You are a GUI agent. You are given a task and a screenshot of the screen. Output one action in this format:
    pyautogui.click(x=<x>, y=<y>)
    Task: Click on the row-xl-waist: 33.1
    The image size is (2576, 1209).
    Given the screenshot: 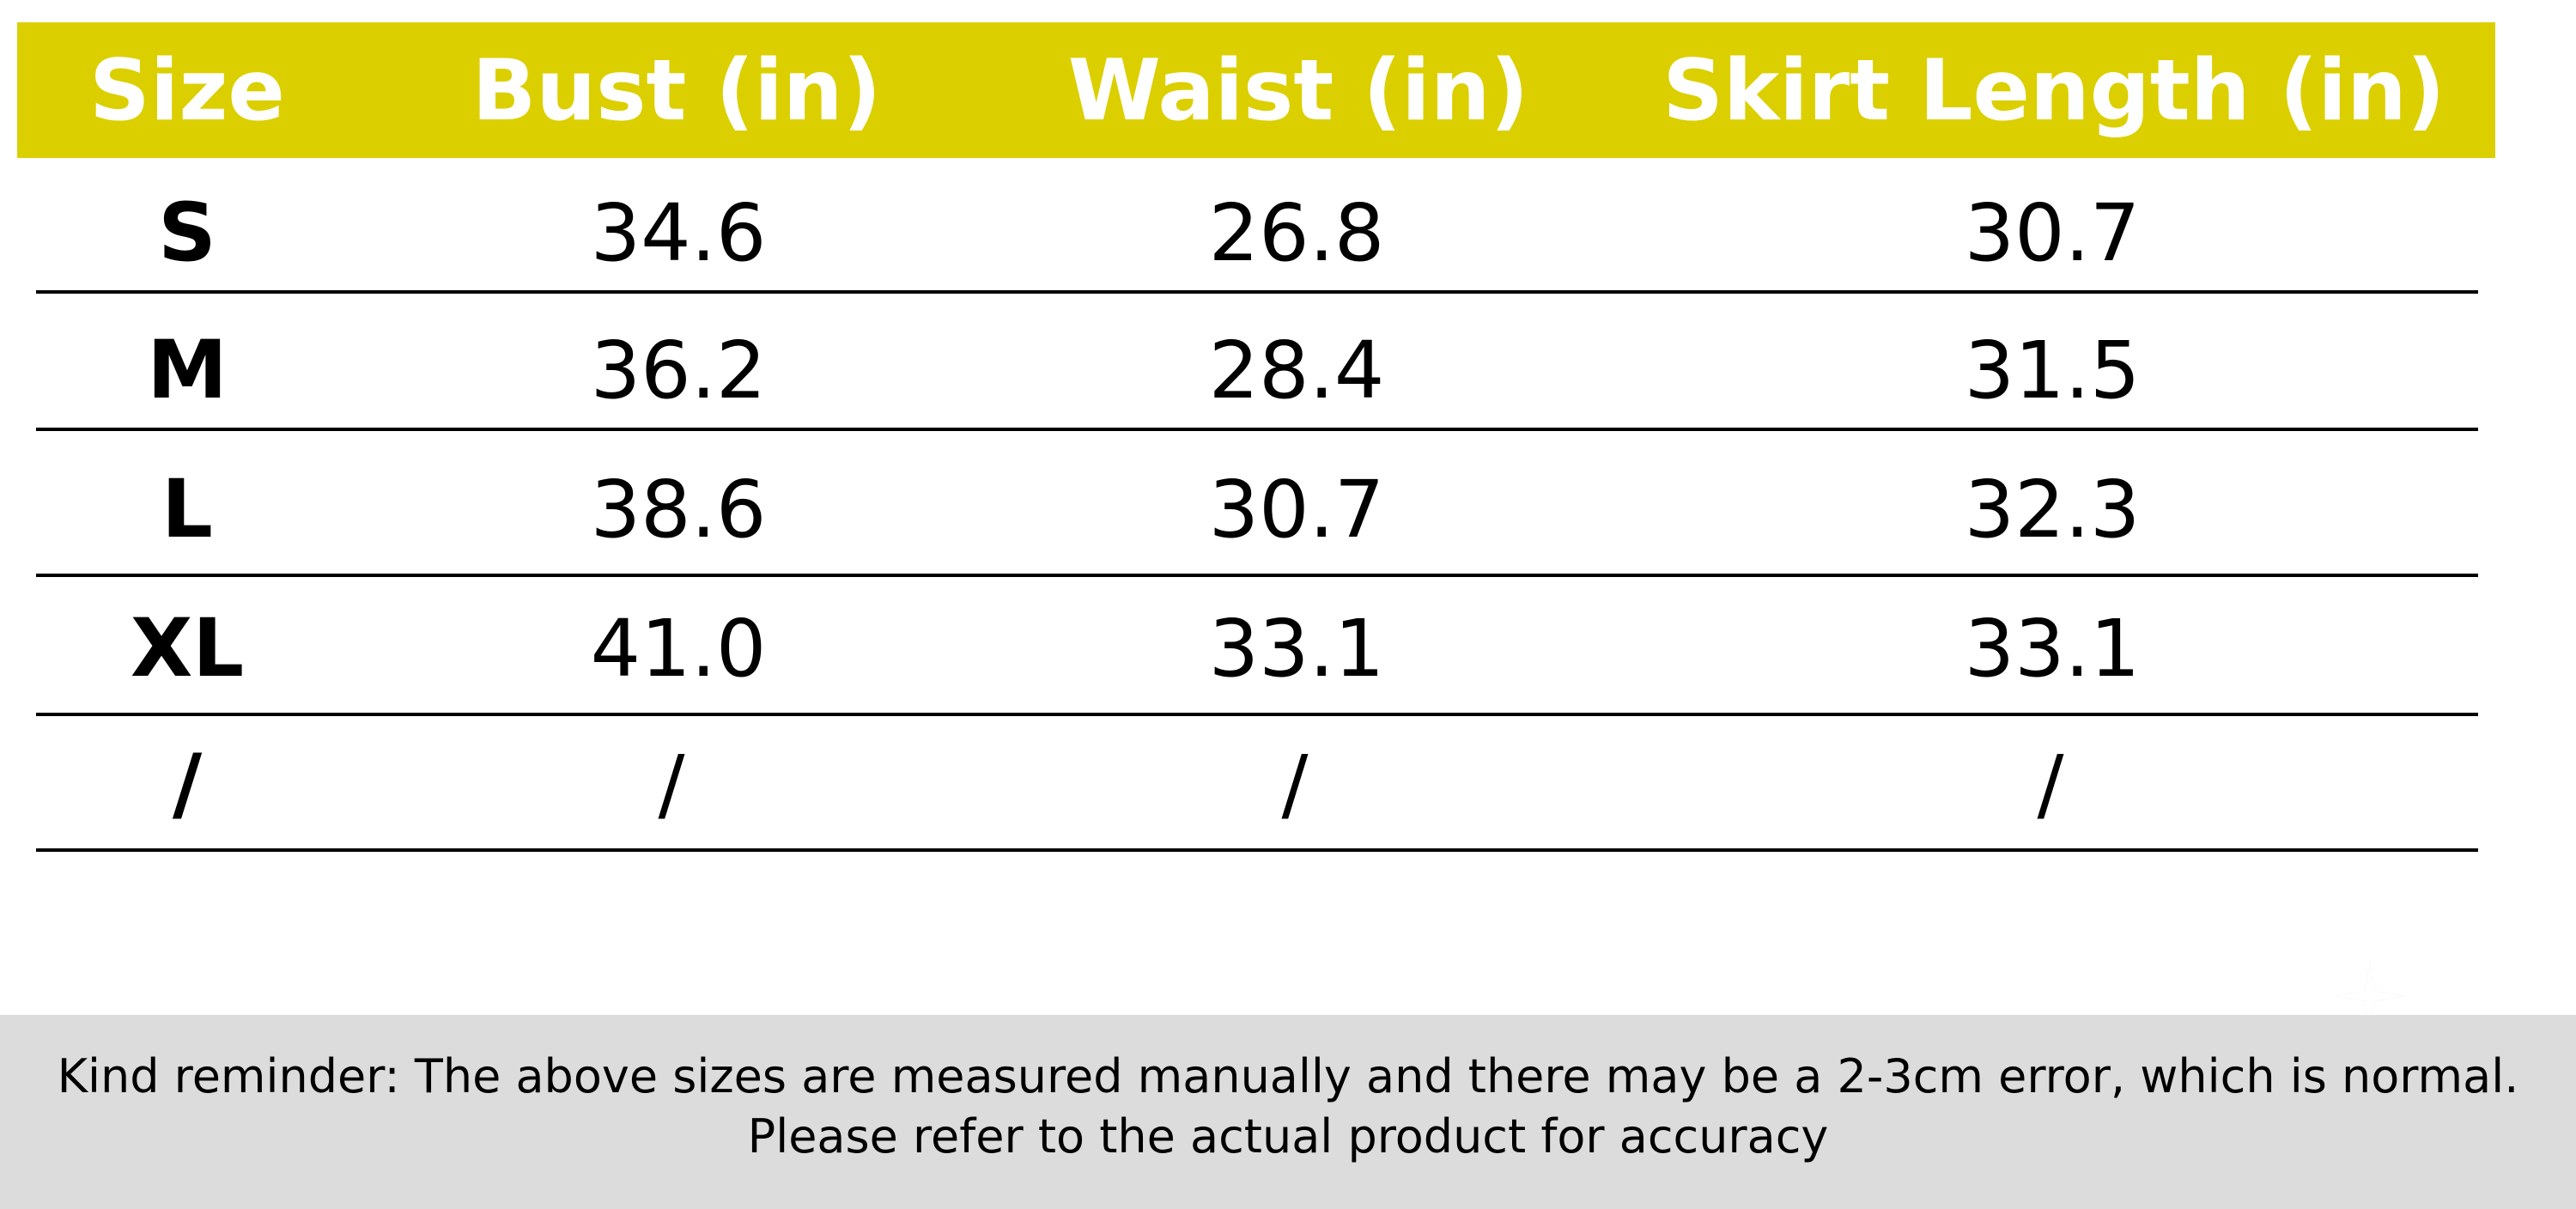 What is the action you would take?
    pyautogui.click(x=1297, y=649)
    